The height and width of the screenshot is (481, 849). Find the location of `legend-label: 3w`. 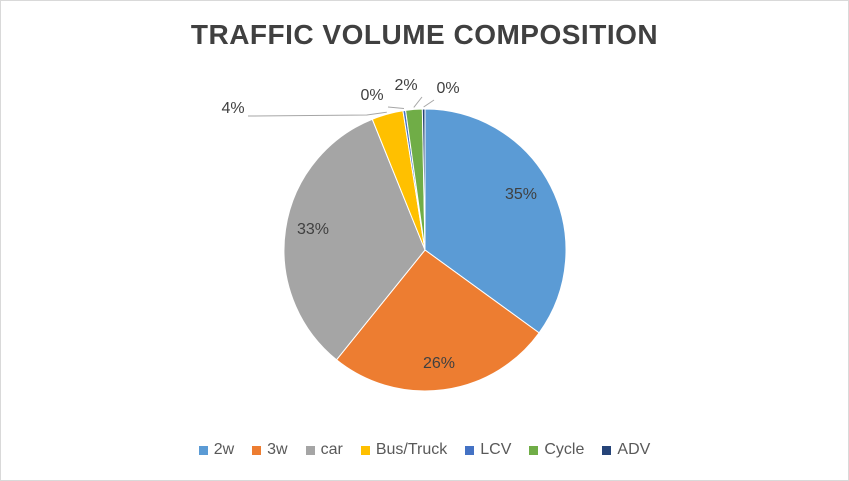

legend-label: 3w is located at coordinates (277, 449).